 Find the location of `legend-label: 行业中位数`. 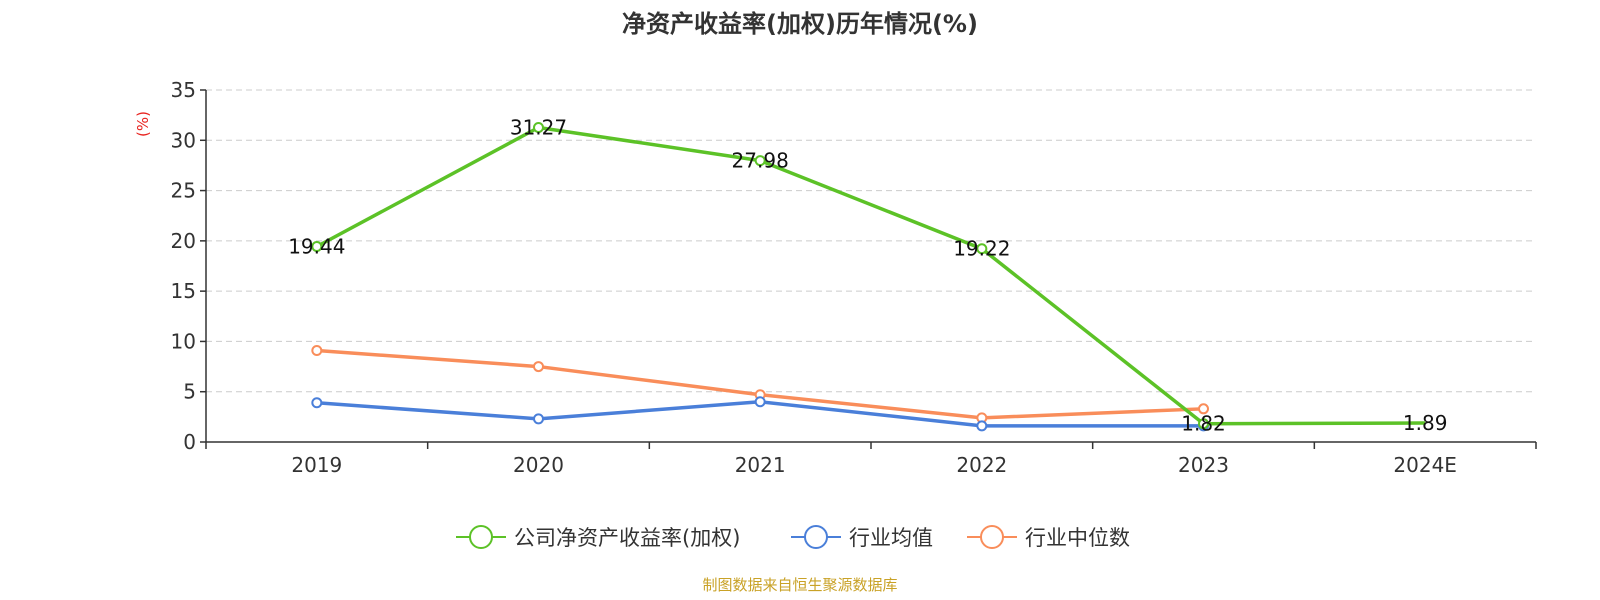

legend-label: 行业中位数 is located at coordinates (1077, 538).